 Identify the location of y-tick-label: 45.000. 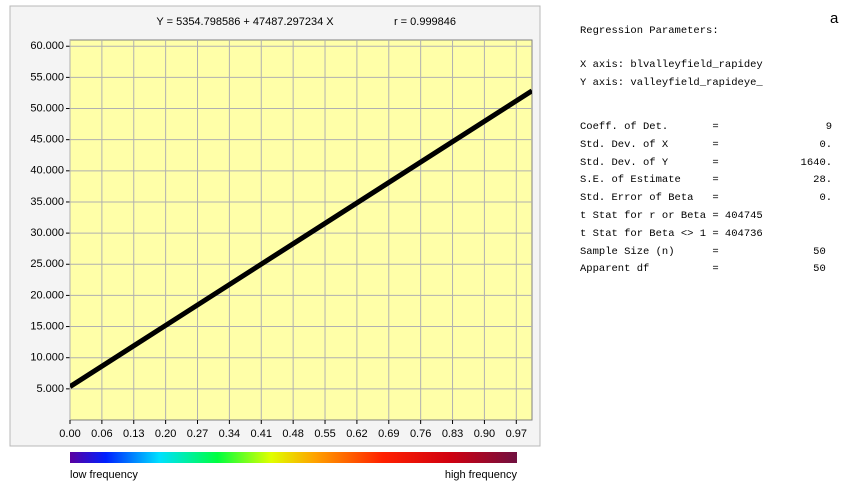
(47, 140).